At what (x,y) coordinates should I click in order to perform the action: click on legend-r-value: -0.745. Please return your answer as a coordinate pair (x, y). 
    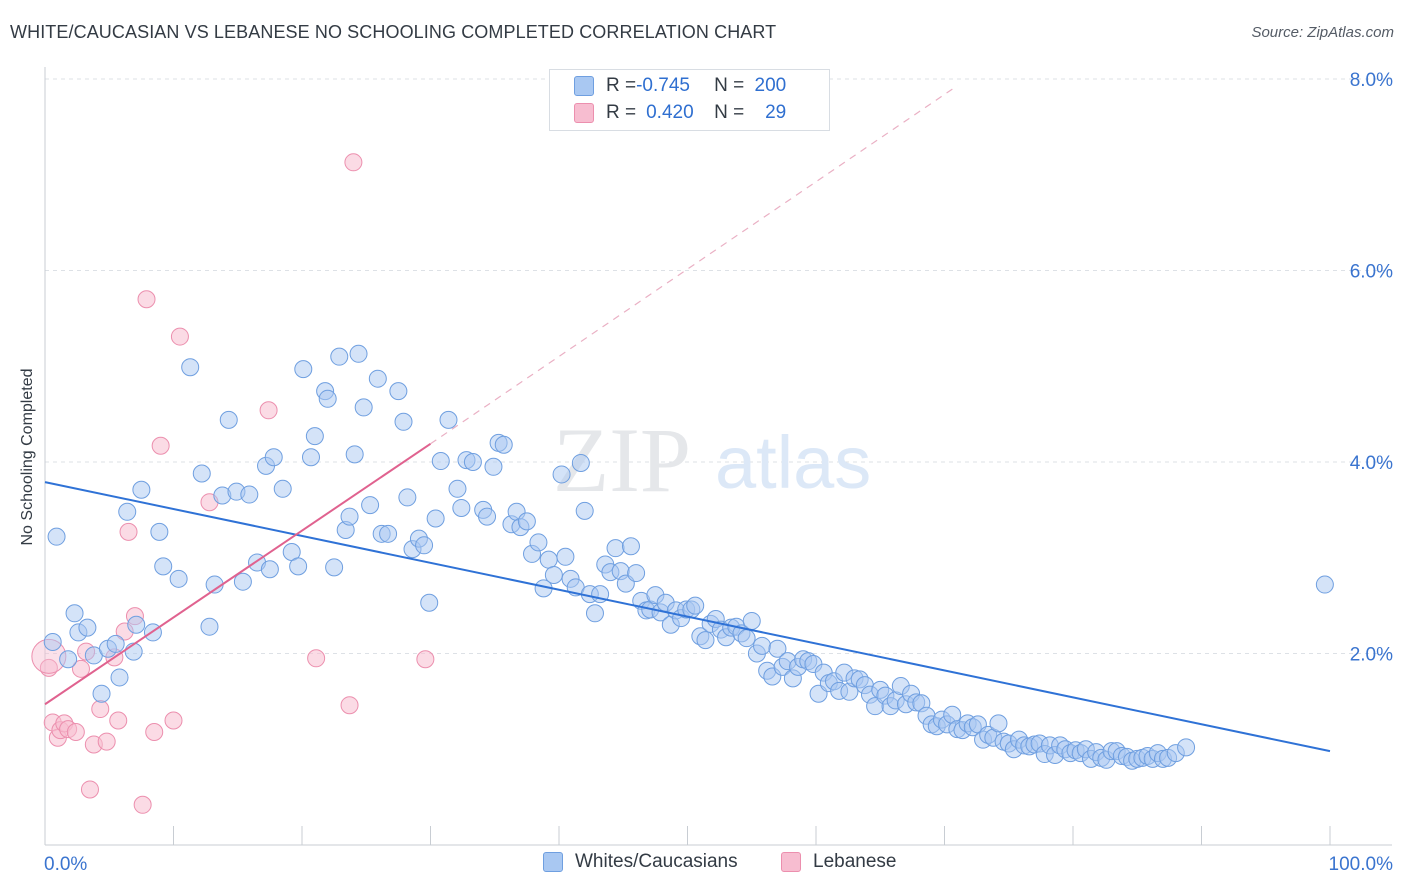
    Looking at the image, I should click on (663, 85).